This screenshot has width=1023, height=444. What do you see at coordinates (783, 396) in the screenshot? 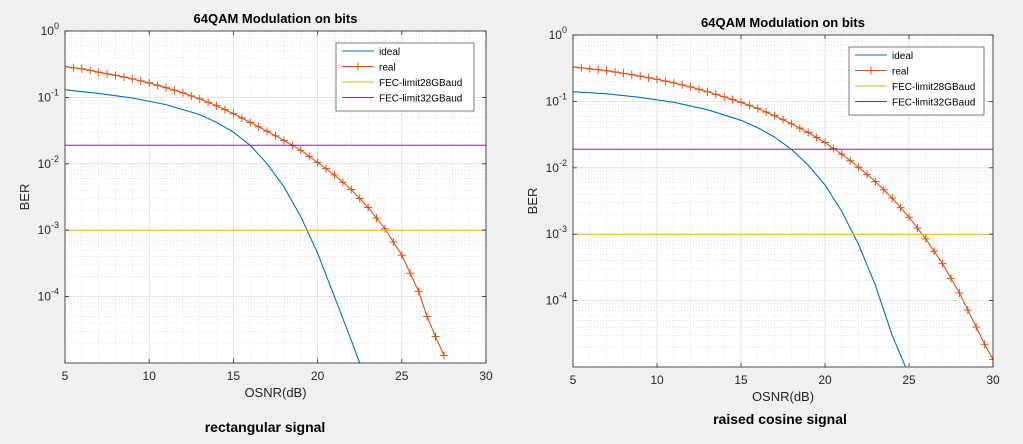
I see `x-axis-label: OSNR(dB)` at bounding box center [783, 396].